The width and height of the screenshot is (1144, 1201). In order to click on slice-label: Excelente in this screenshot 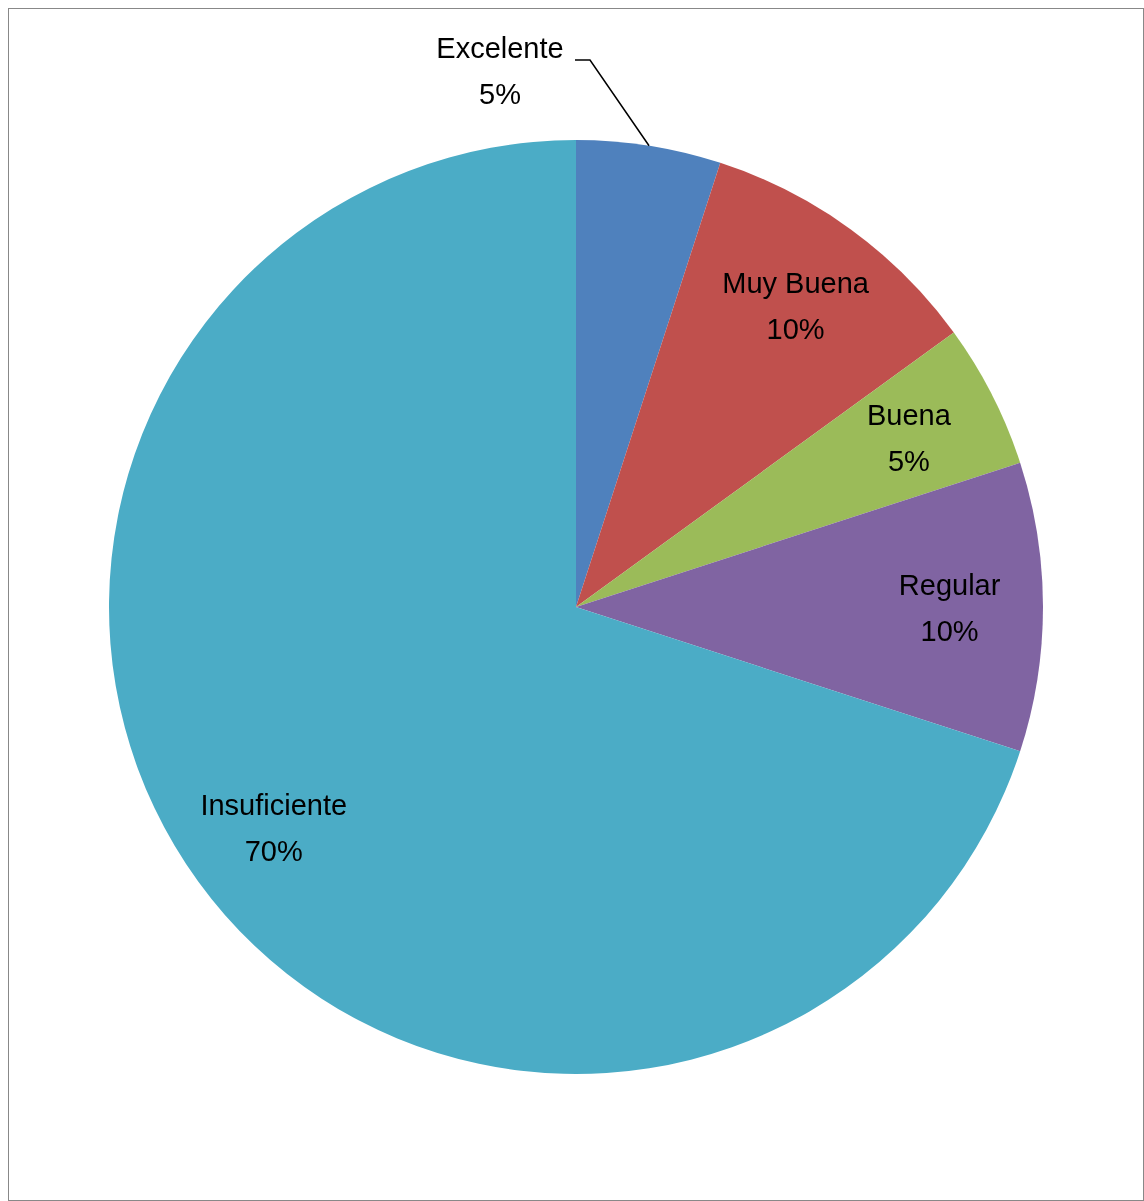, I will do `click(500, 48)`.